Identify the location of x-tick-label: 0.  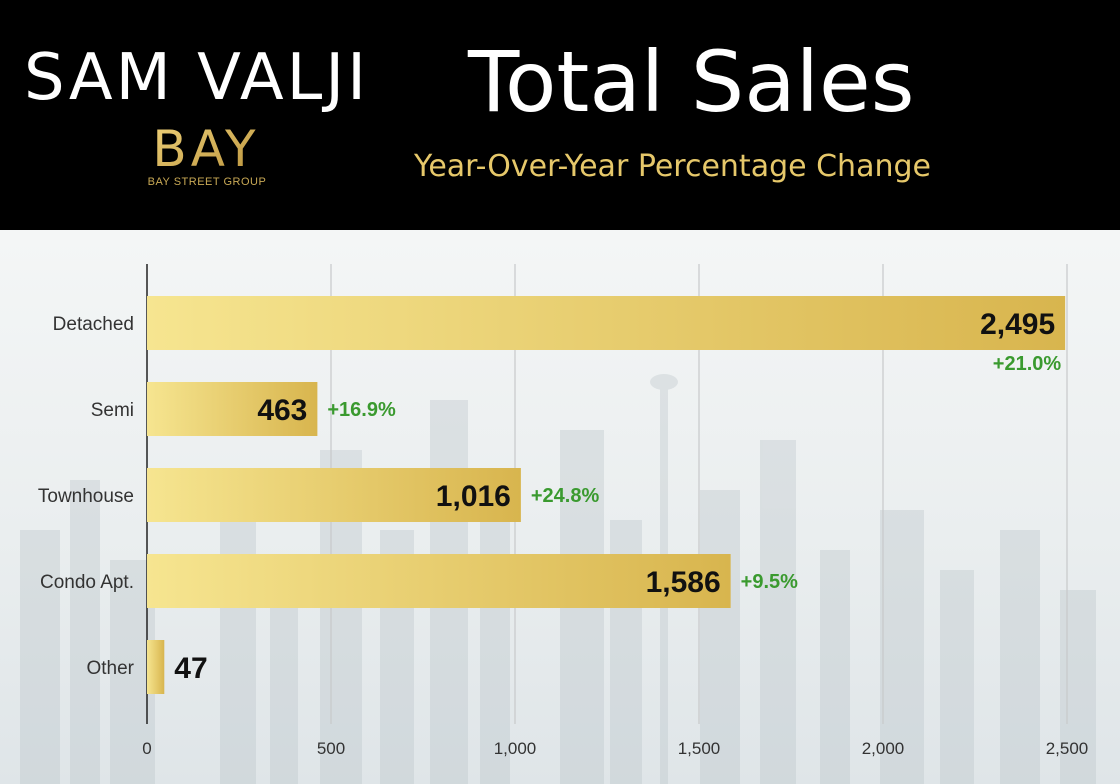
(146, 748).